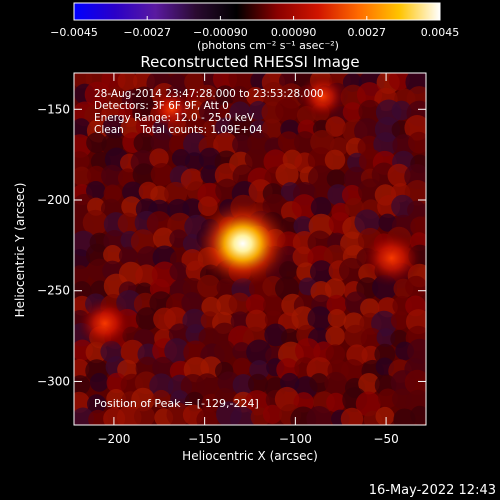 This screenshot has height=500, width=500. Describe the element at coordinates (53, 291) in the screenshot. I see `y-tick-label: −250` at that location.